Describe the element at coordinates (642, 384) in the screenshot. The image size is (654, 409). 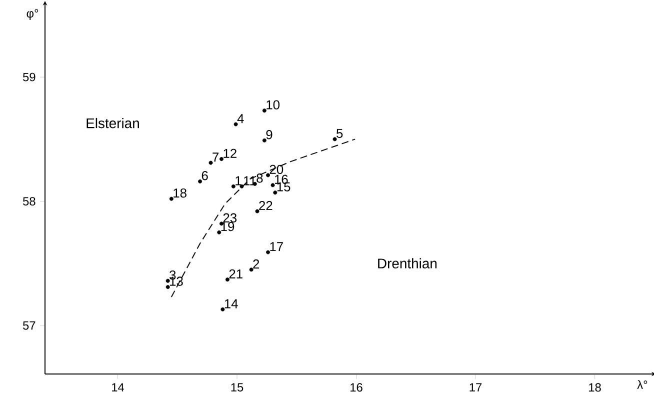
I see `x-axis-title: λ°` at that location.